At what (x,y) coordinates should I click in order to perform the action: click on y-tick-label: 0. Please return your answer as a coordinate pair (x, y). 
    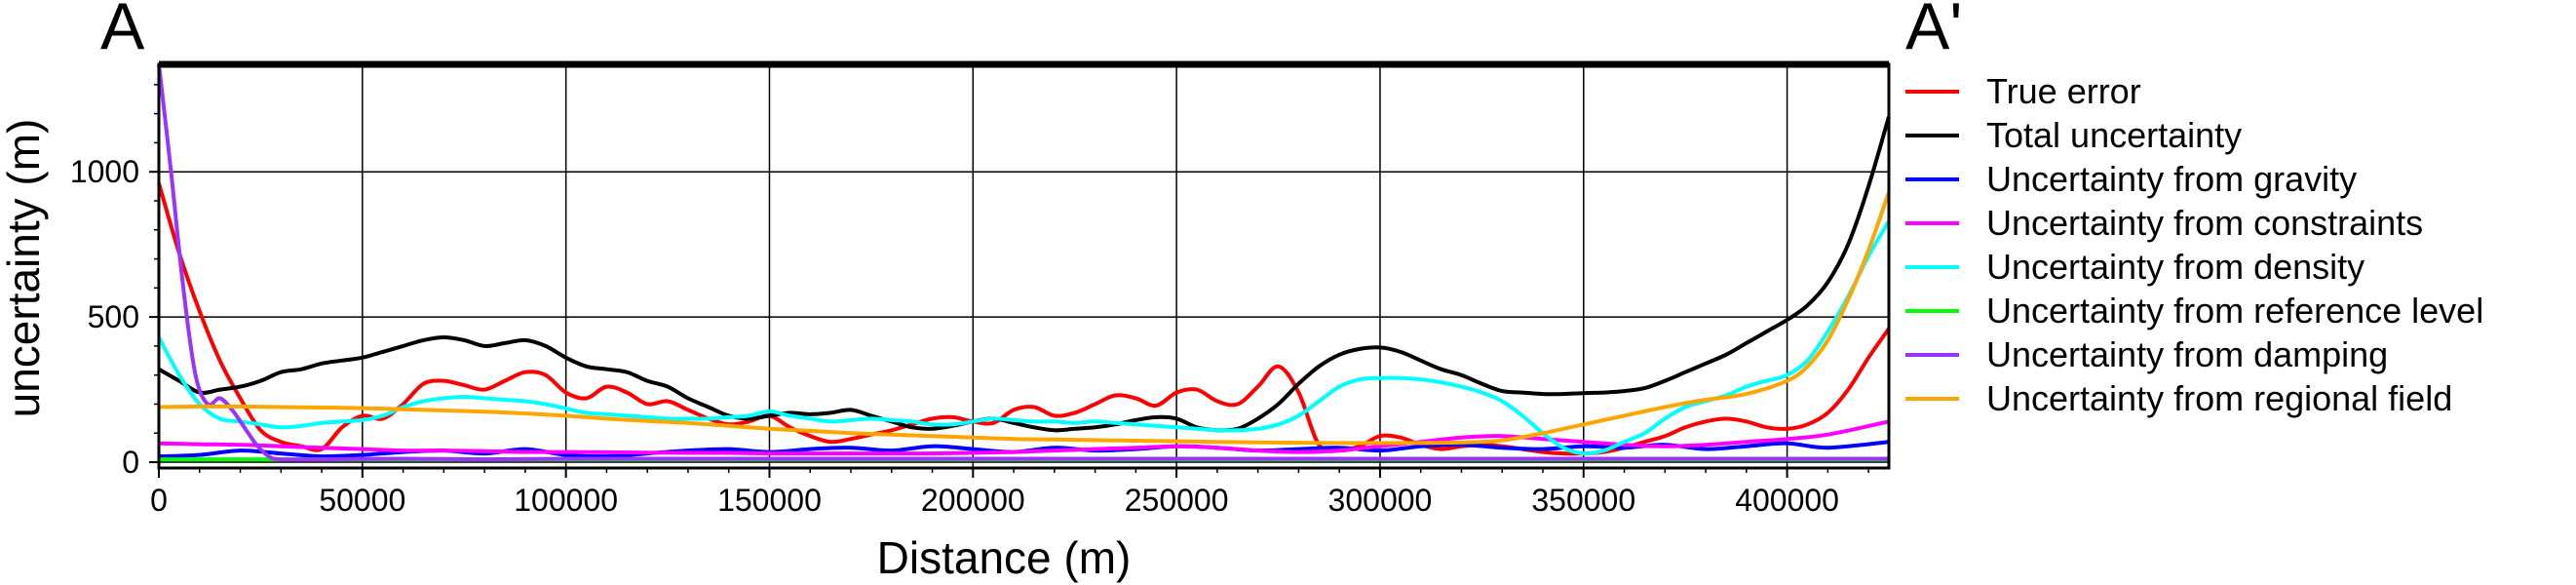
    Looking at the image, I should click on (130, 462).